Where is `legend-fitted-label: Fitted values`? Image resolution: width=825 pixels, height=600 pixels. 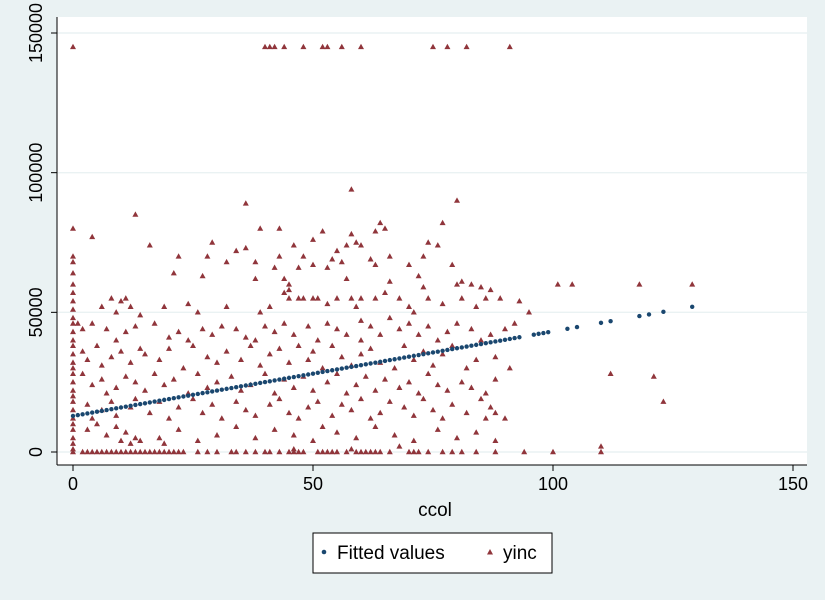 legend-fitted-label: Fitted values is located at coordinates (391, 553).